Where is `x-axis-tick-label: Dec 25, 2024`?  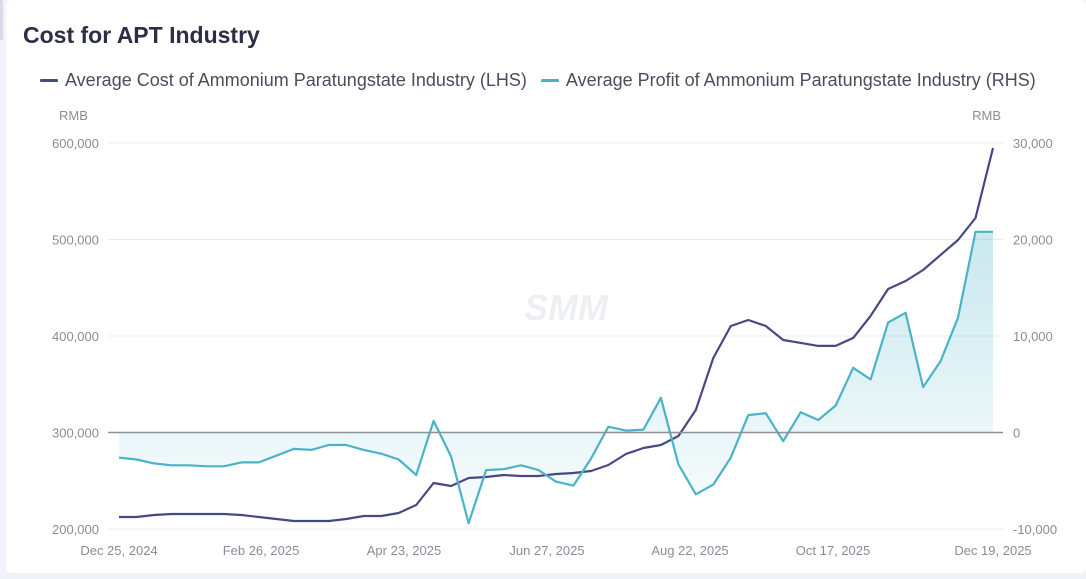
x-axis-tick-label: Dec 25, 2024 is located at coordinates (118, 550).